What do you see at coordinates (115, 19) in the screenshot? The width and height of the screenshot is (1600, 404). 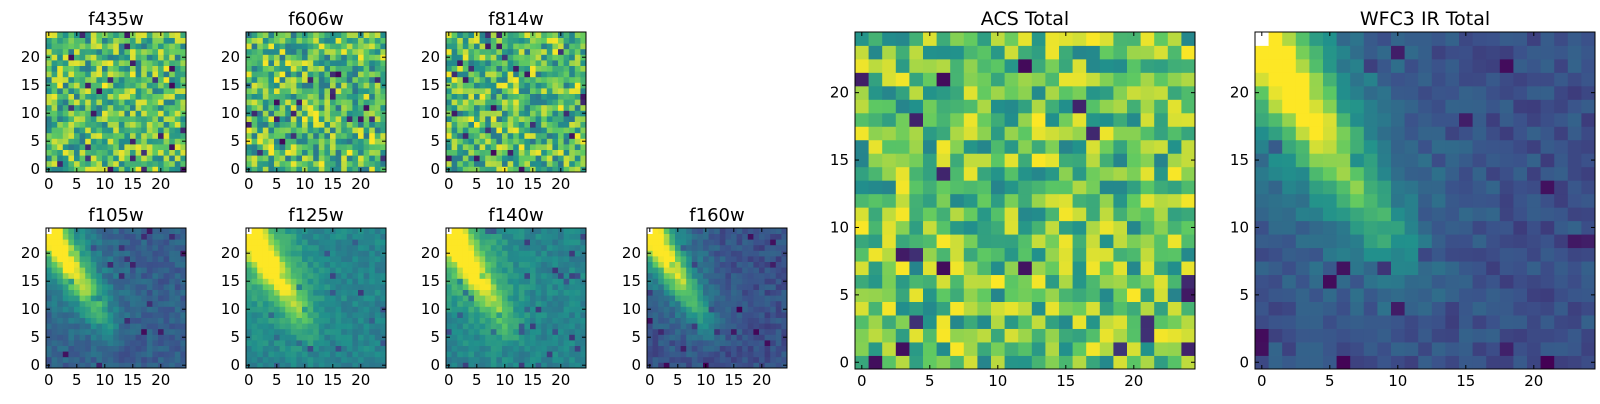 I see `panel-title: f435w` at bounding box center [115, 19].